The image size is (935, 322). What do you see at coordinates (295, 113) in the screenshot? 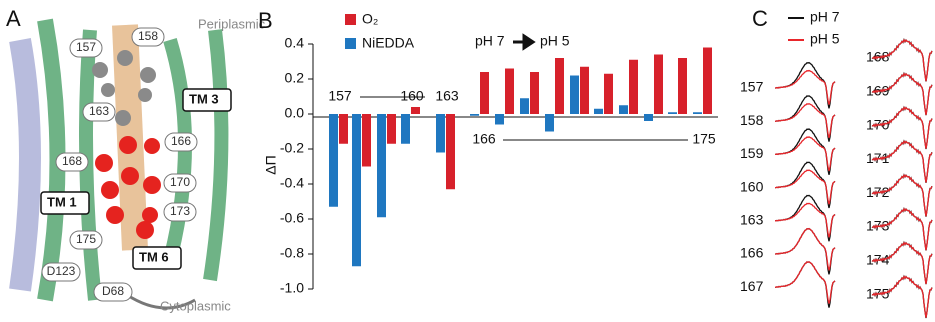
I see `y-tick-label: 0.0` at bounding box center [295, 113].